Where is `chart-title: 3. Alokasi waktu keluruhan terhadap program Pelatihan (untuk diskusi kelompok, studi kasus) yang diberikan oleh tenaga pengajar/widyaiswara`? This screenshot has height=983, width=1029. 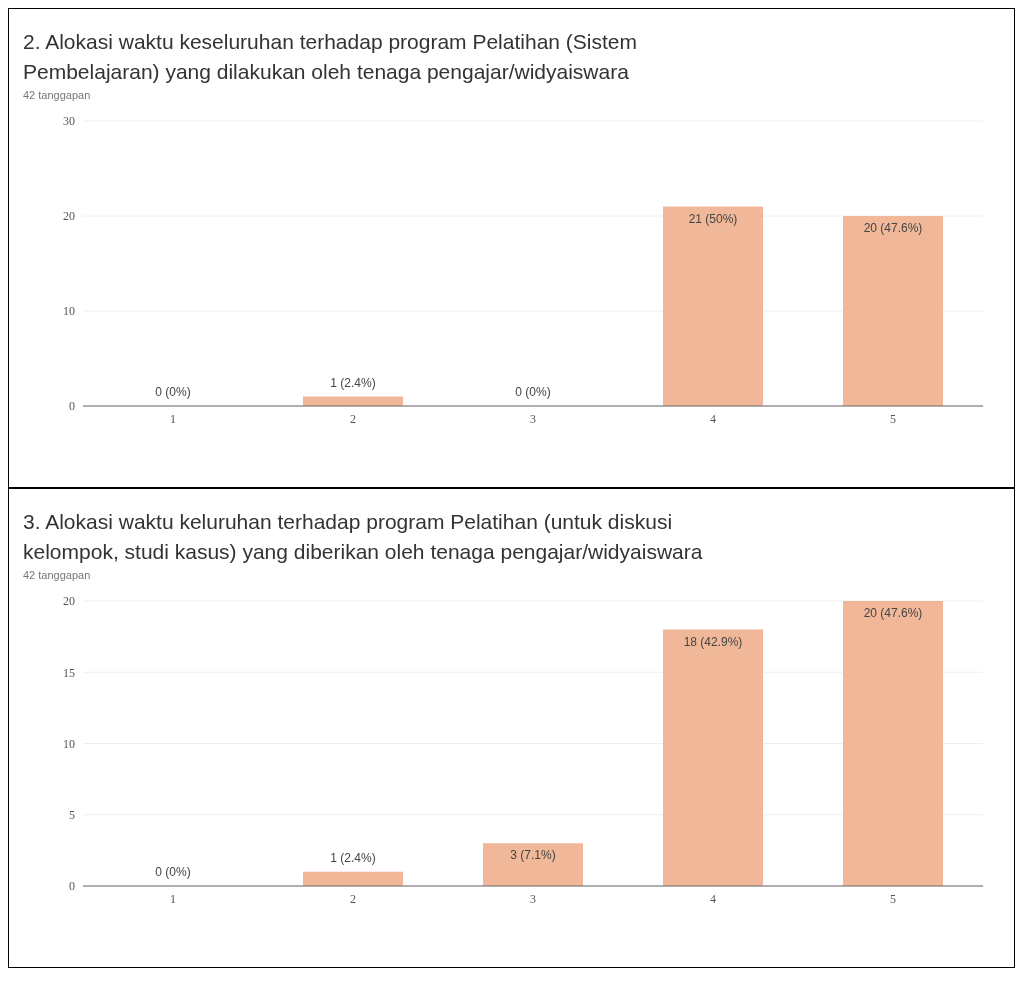
chart-title: 3. Alokasi waktu keluruhan terhadap program Pelatihan (untuk diskusi kelompok, studi kasus) yang diberikan oleh tenaga pengajar/widyaiswara is located at coordinates (363, 537).